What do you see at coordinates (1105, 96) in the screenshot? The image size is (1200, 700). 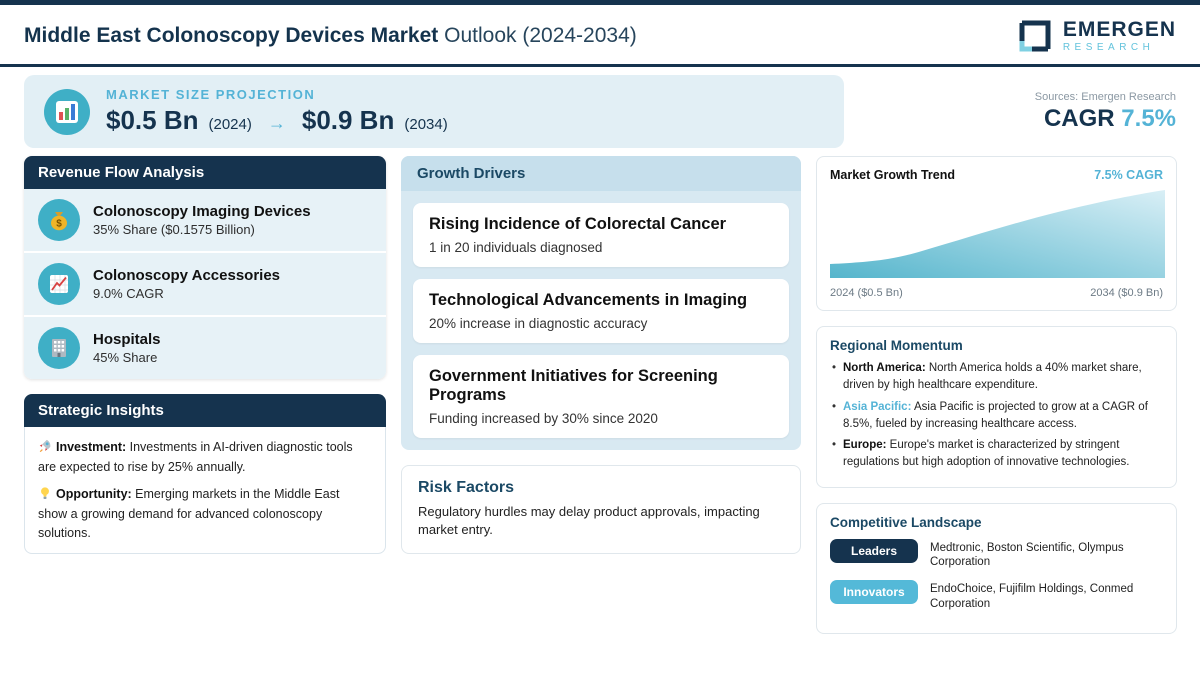 I see `sources-note: Sources: Emergen Research` at bounding box center [1105, 96].